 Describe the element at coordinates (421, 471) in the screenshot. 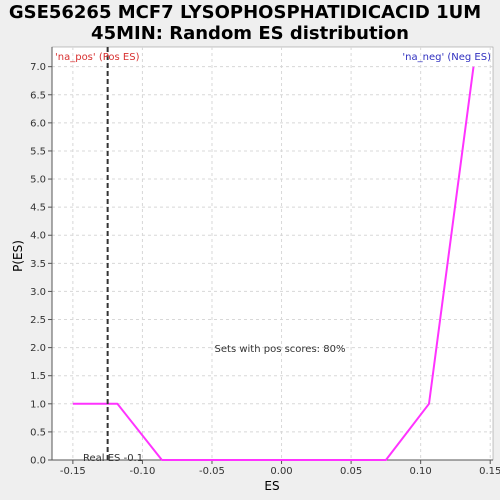

I see `x-tick-label: 0.10` at that location.